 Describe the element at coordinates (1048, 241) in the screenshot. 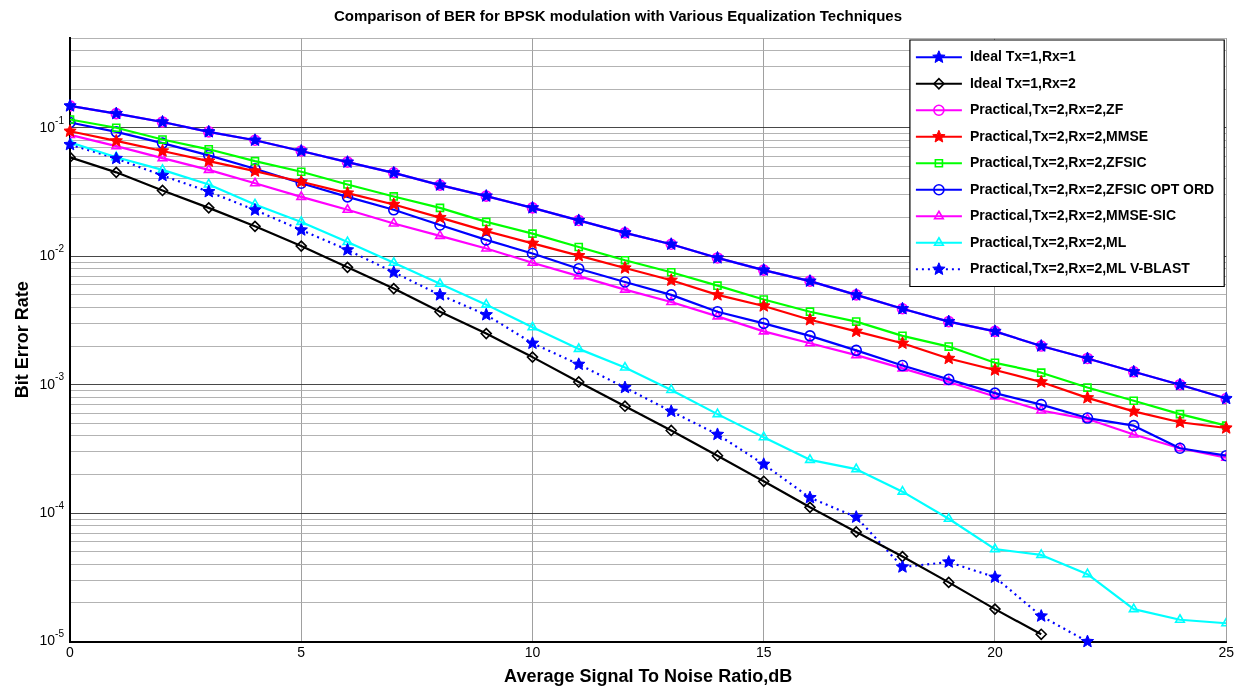

I see `legend-label: Practical,Tx=2,Rx=2,ML` at that location.